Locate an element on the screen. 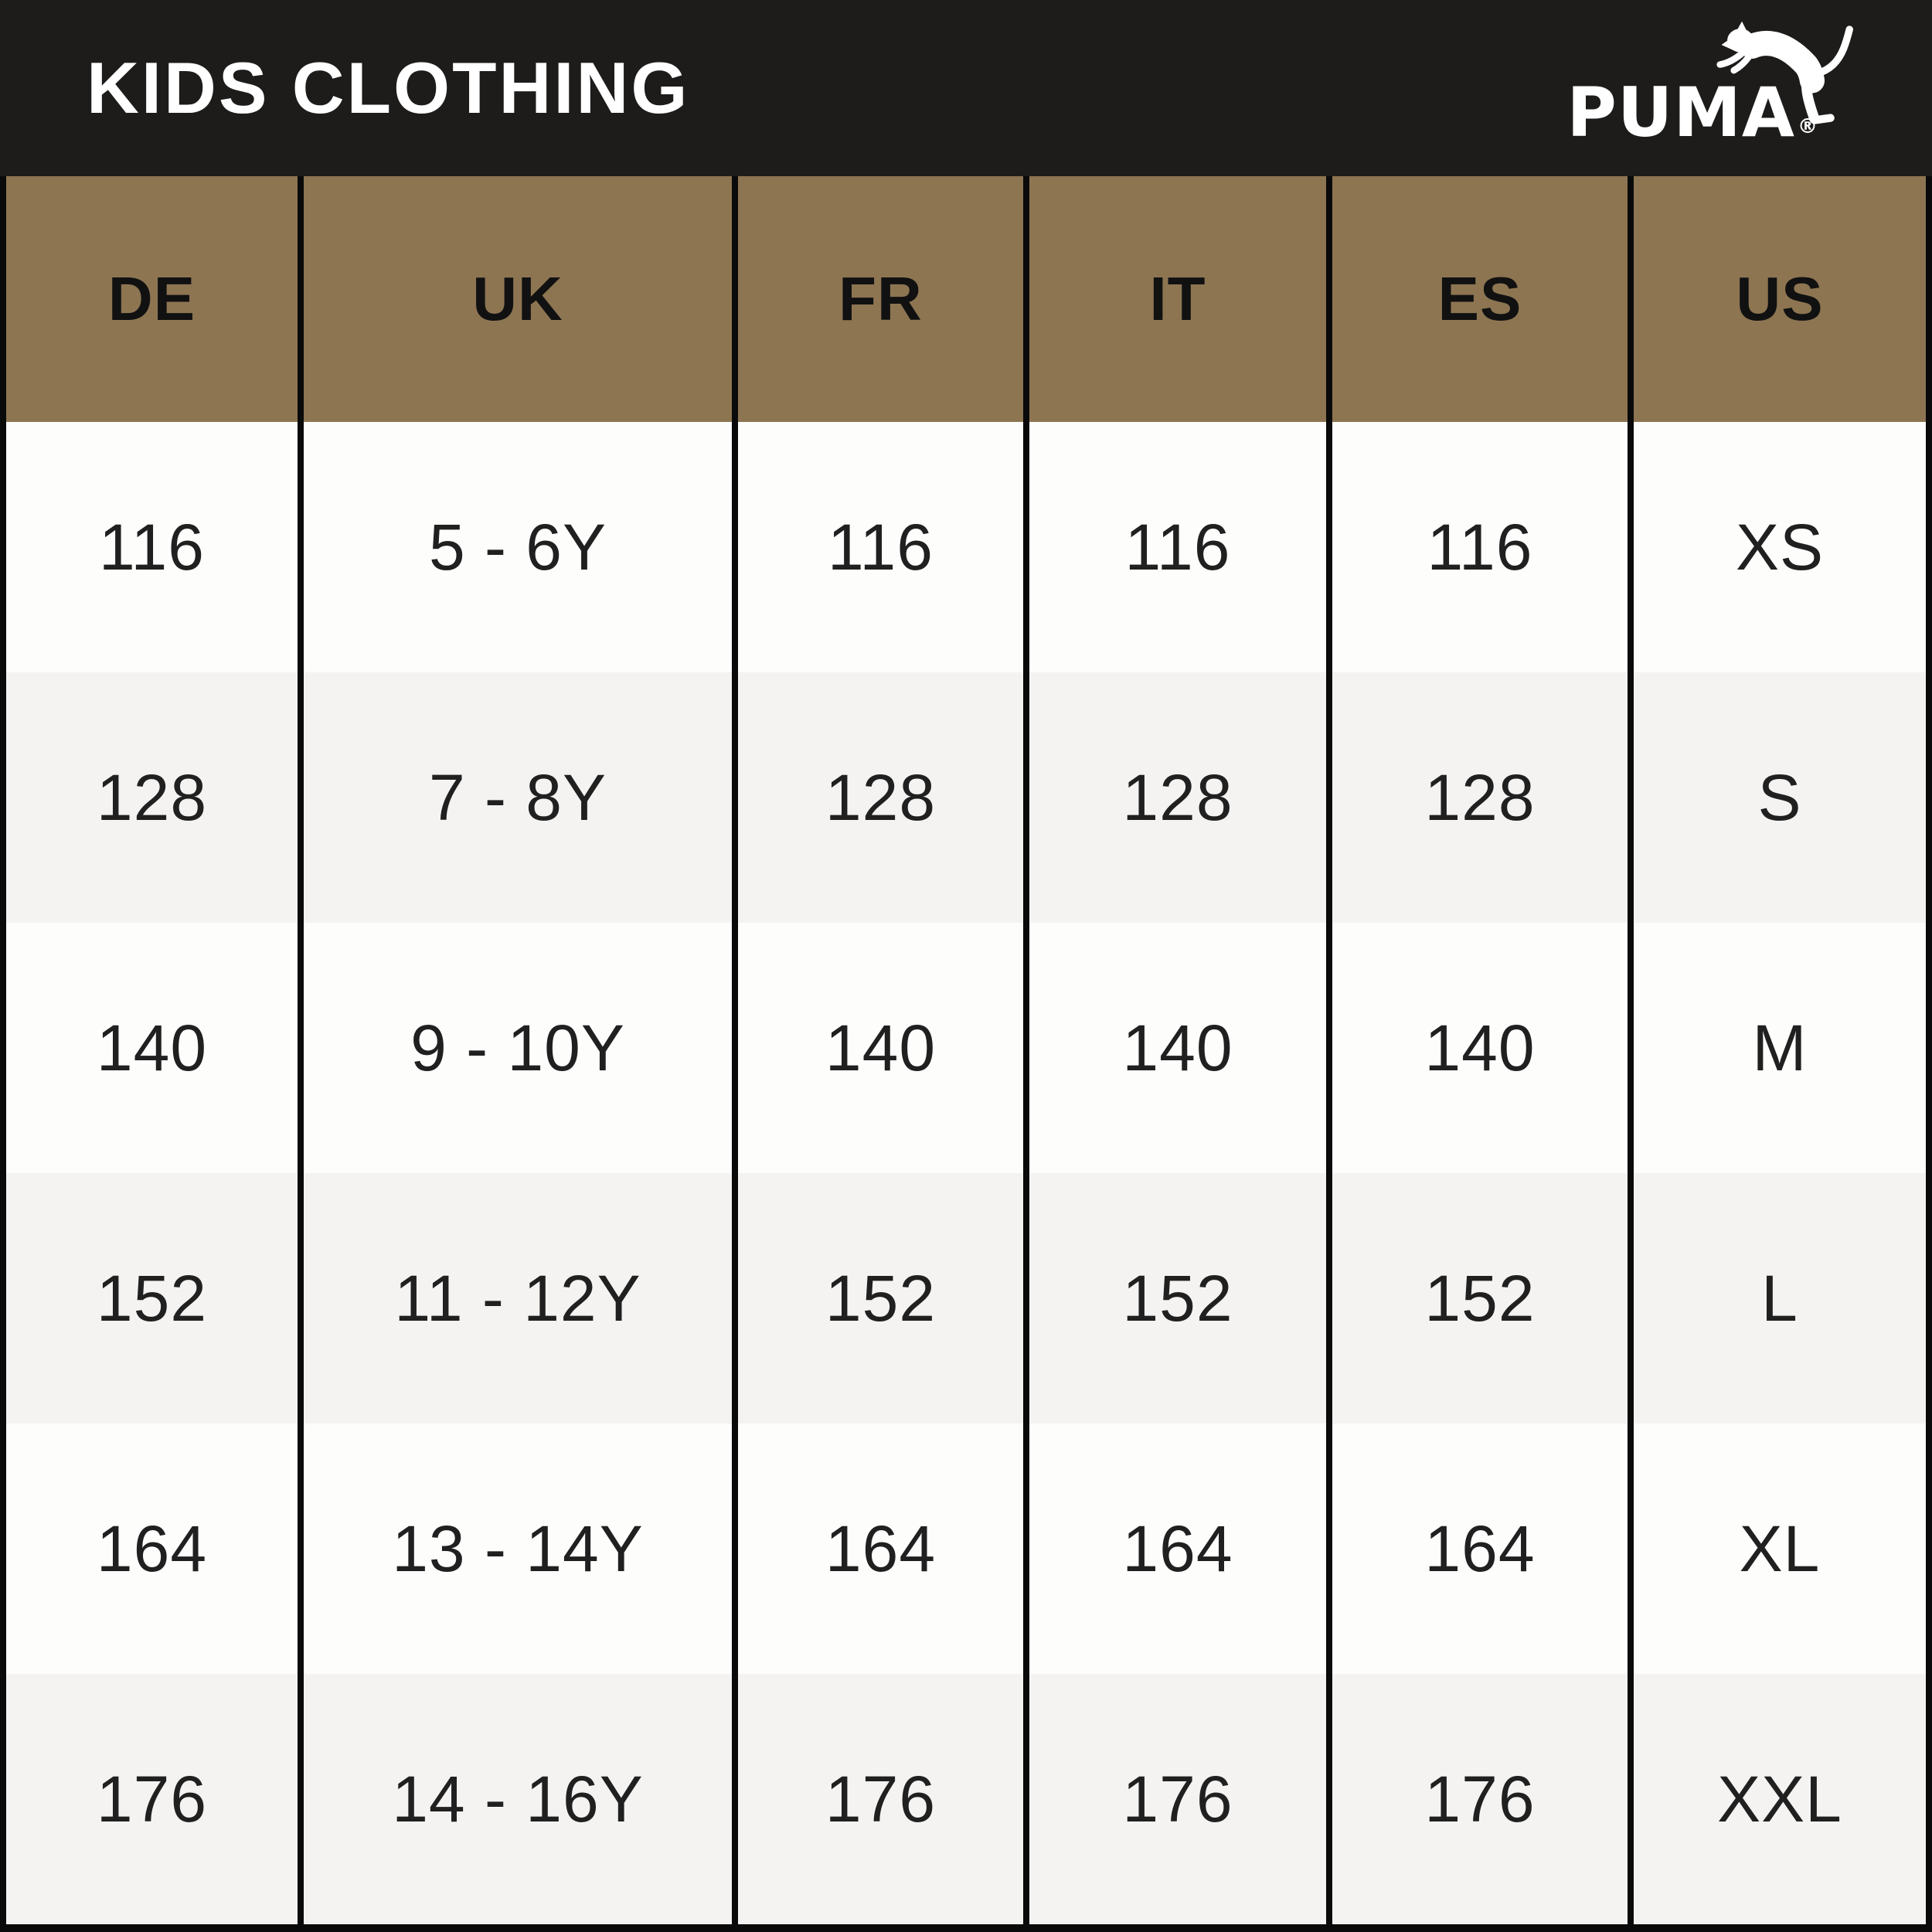  table-row: 164 13 - 14Y 164 164 164 XL is located at coordinates (966, 1548).